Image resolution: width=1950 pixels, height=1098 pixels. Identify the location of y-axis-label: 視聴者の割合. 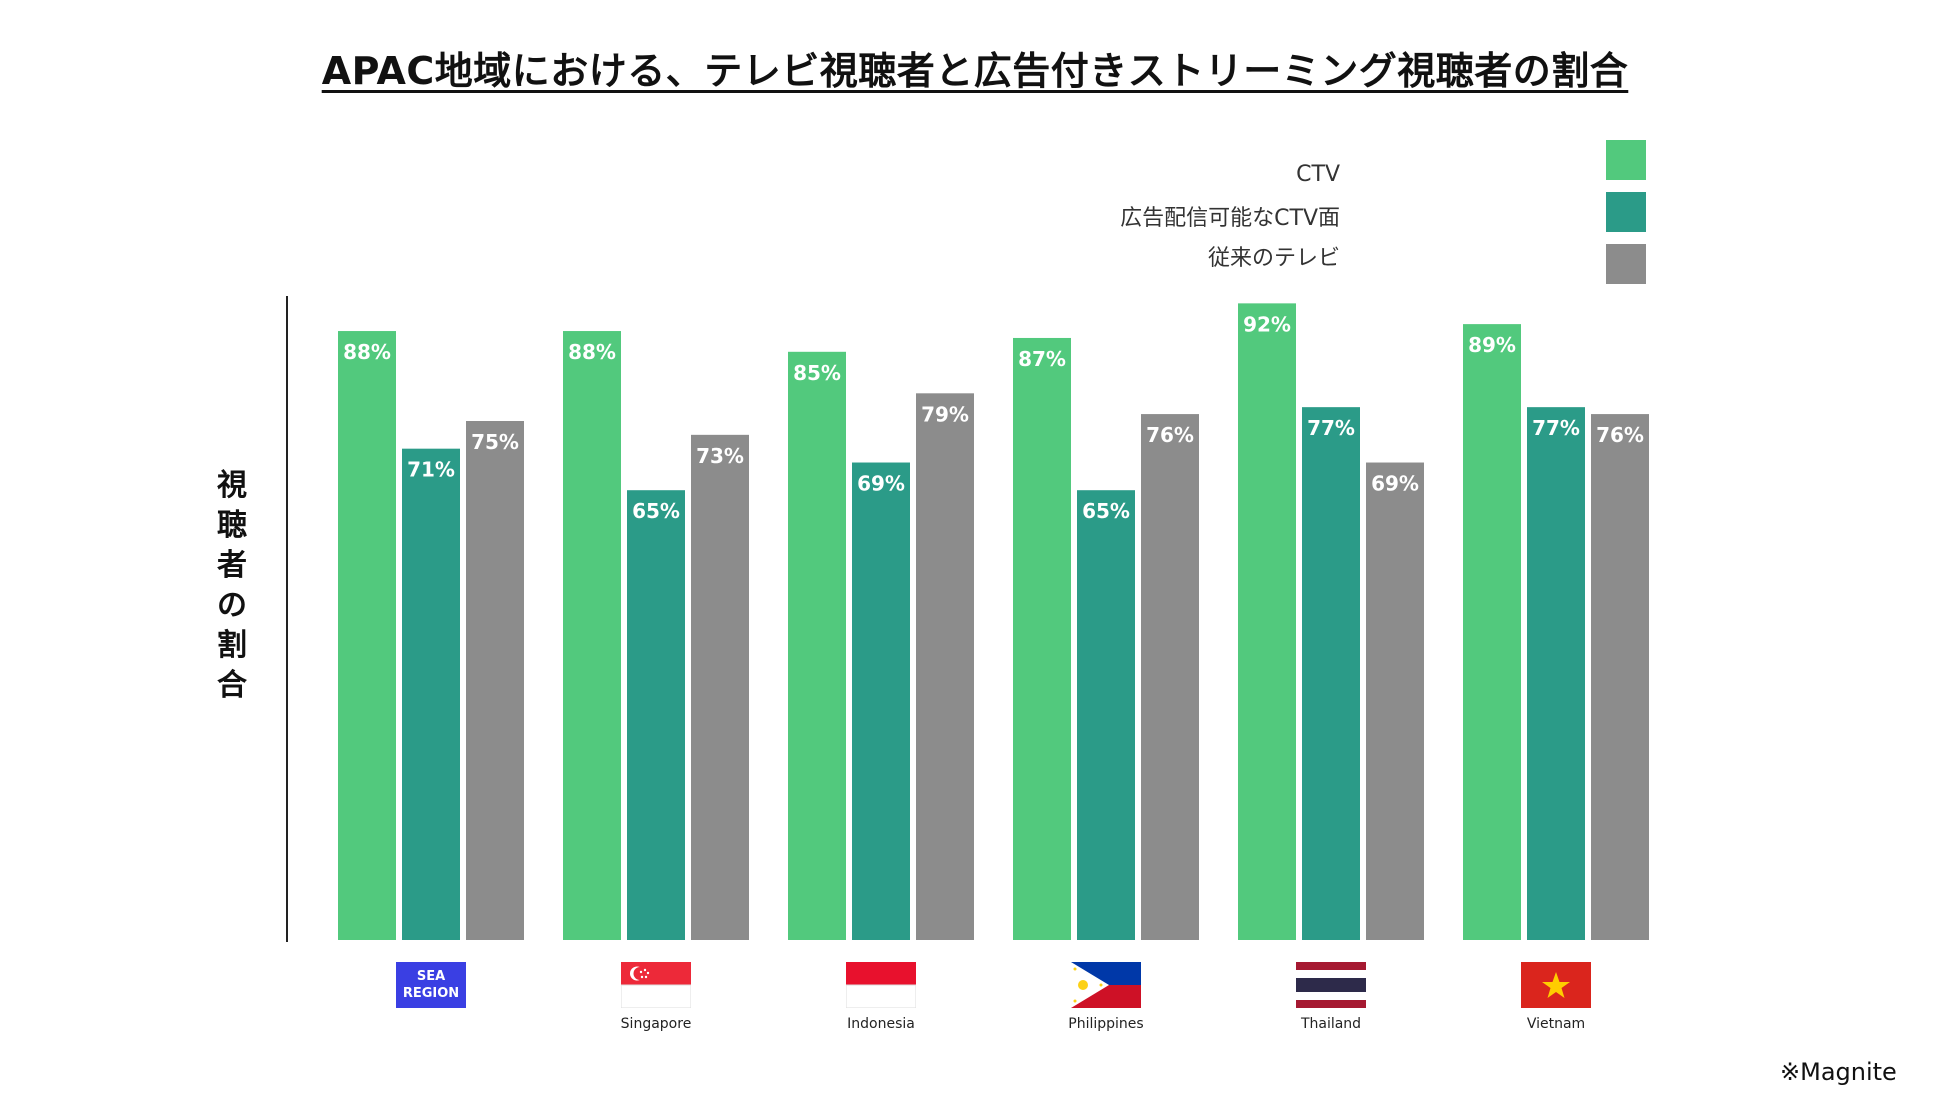
(232, 586).